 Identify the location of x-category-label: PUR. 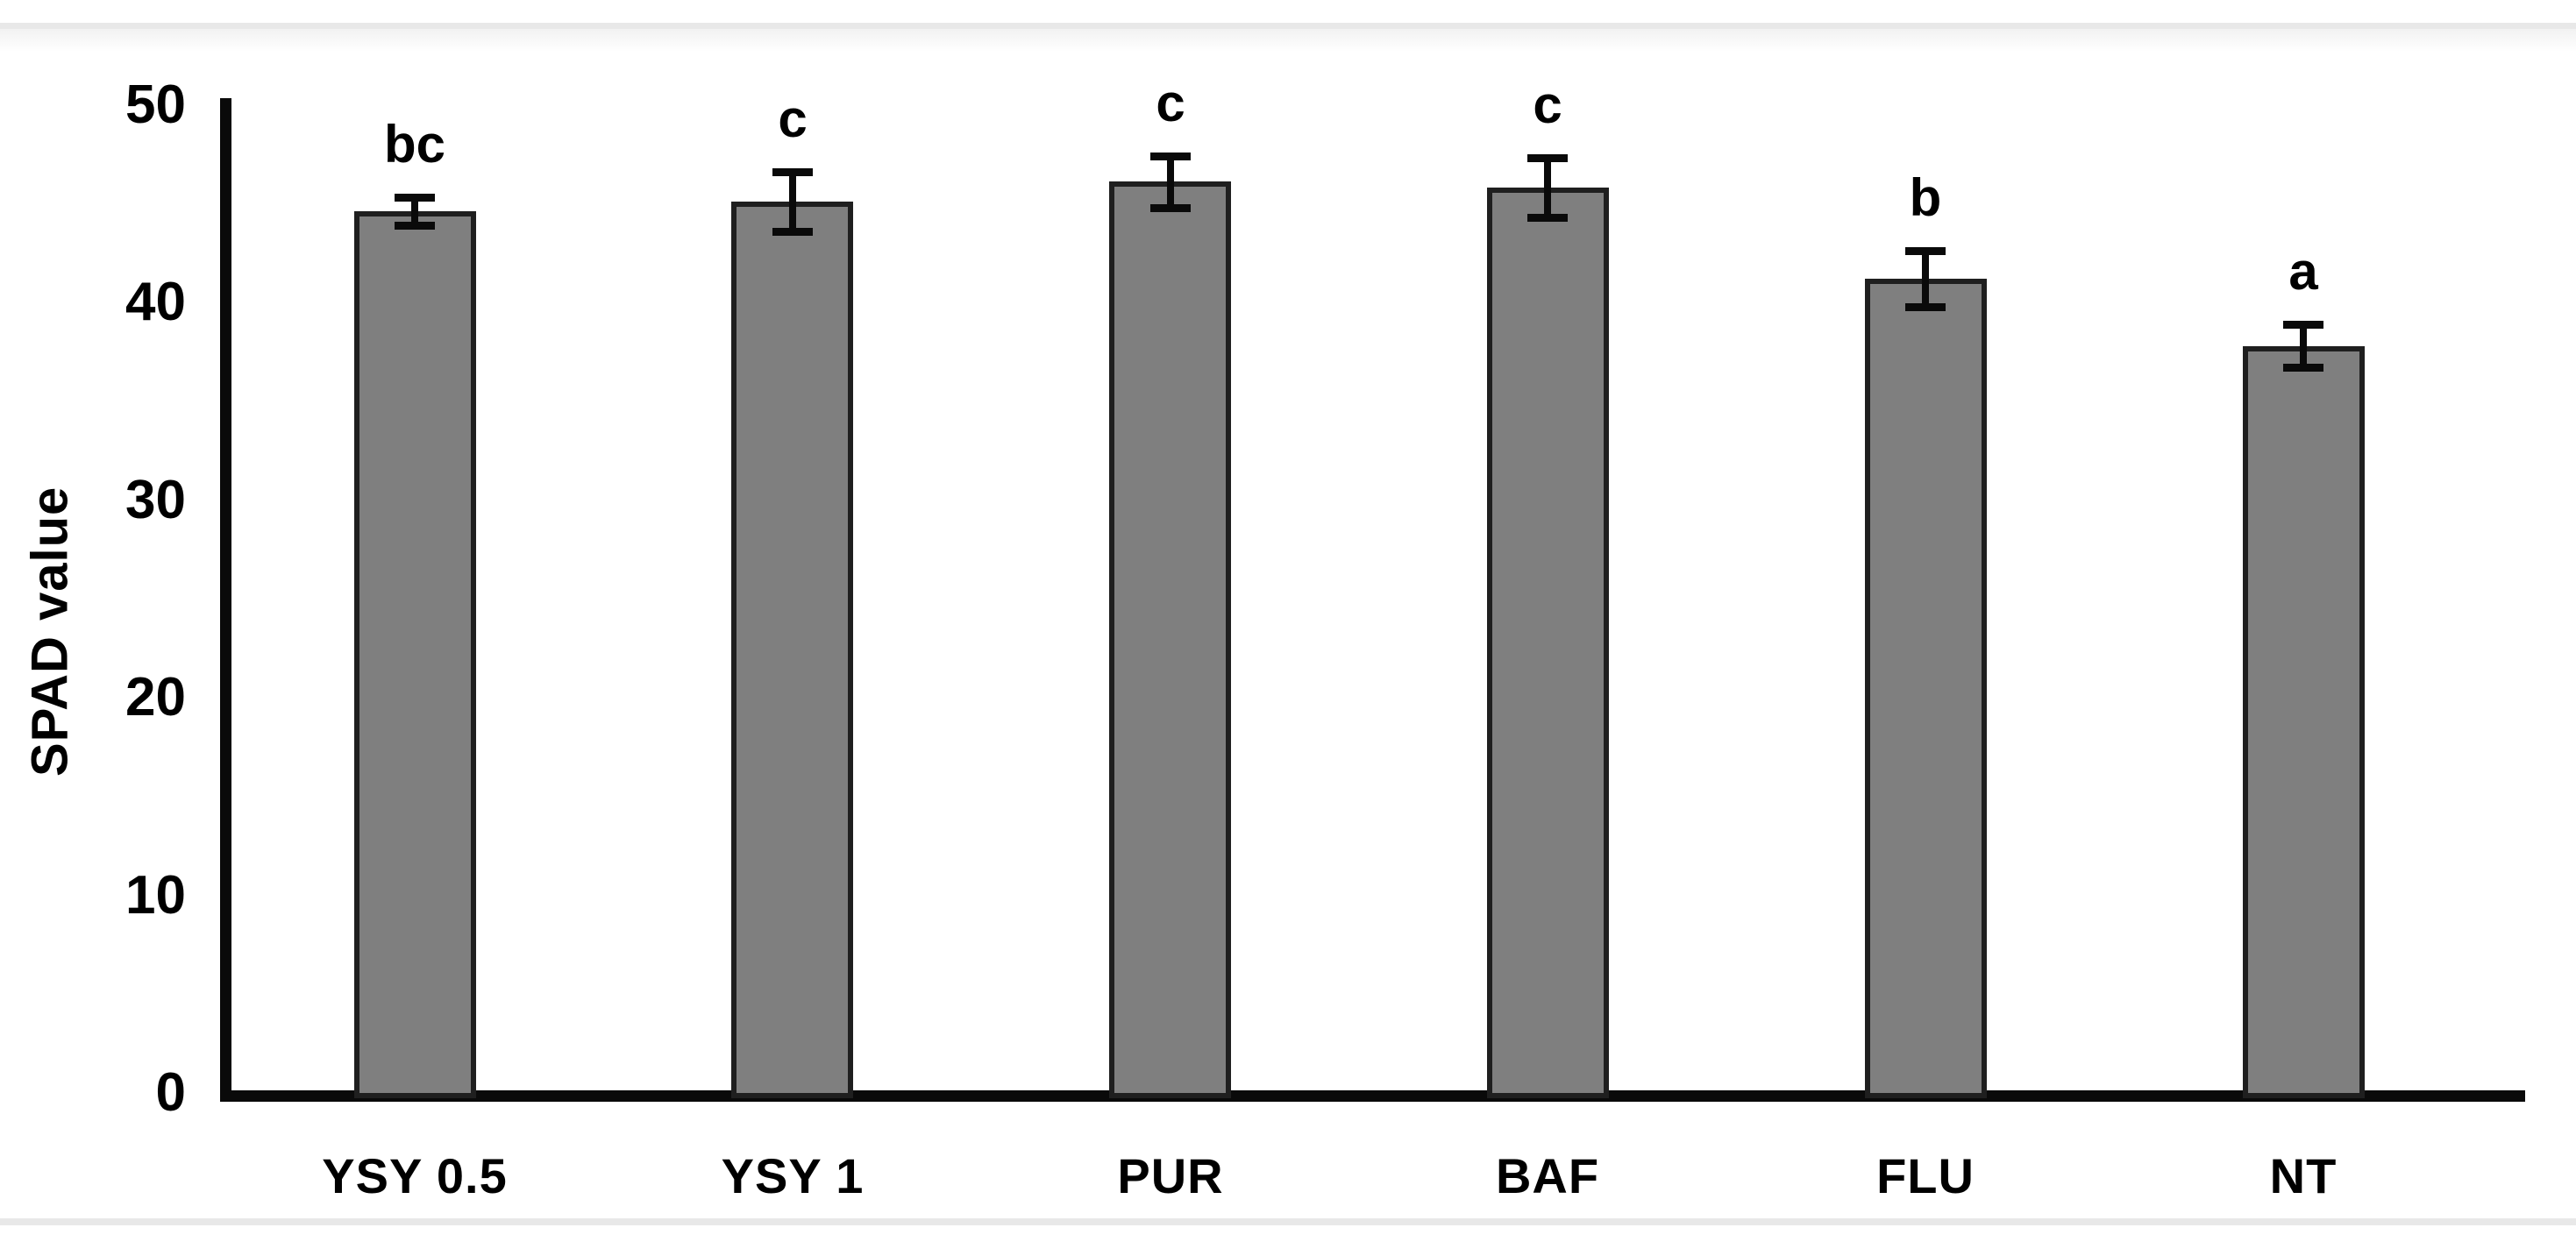
(1170, 1176).